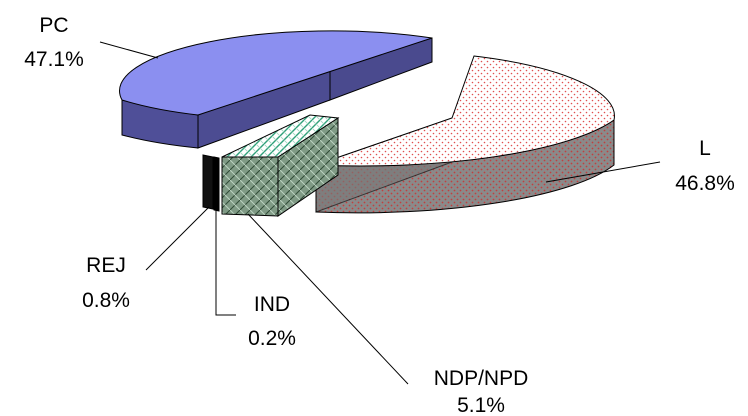 This screenshot has width=748, height=416. Describe the element at coordinates (280, 165) in the screenshot. I see `slice-ndp` at that location.